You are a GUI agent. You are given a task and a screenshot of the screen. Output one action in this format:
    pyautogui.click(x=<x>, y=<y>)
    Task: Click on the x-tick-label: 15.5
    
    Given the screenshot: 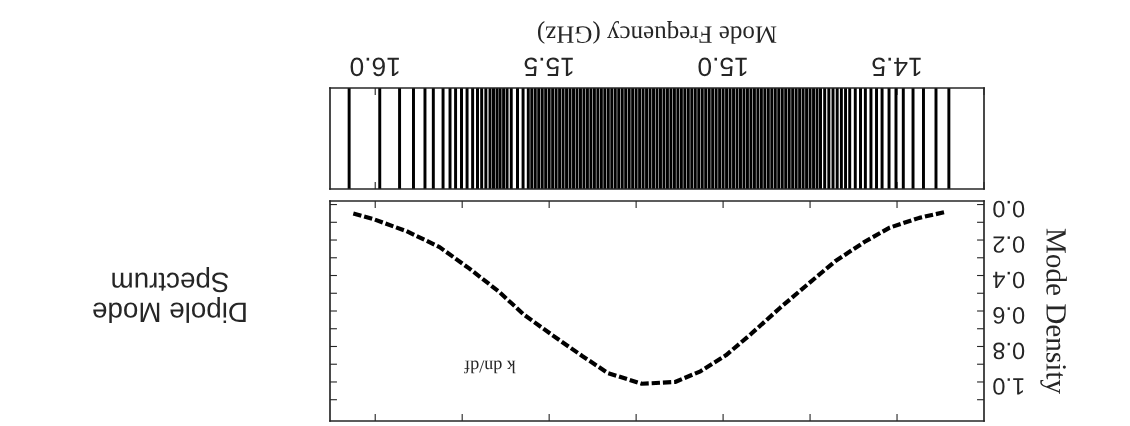 What is the action you would take?
    pyautogui.click(x=548, y=66)
    